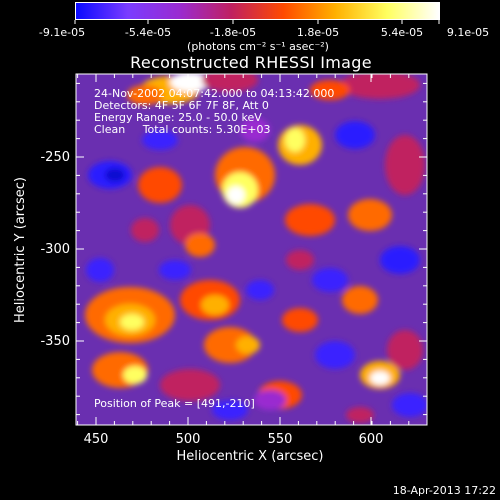 The image size is (500, 500). I want to click on y-axis-label: Heliocentric Y (arcsec), so click(20, 250).